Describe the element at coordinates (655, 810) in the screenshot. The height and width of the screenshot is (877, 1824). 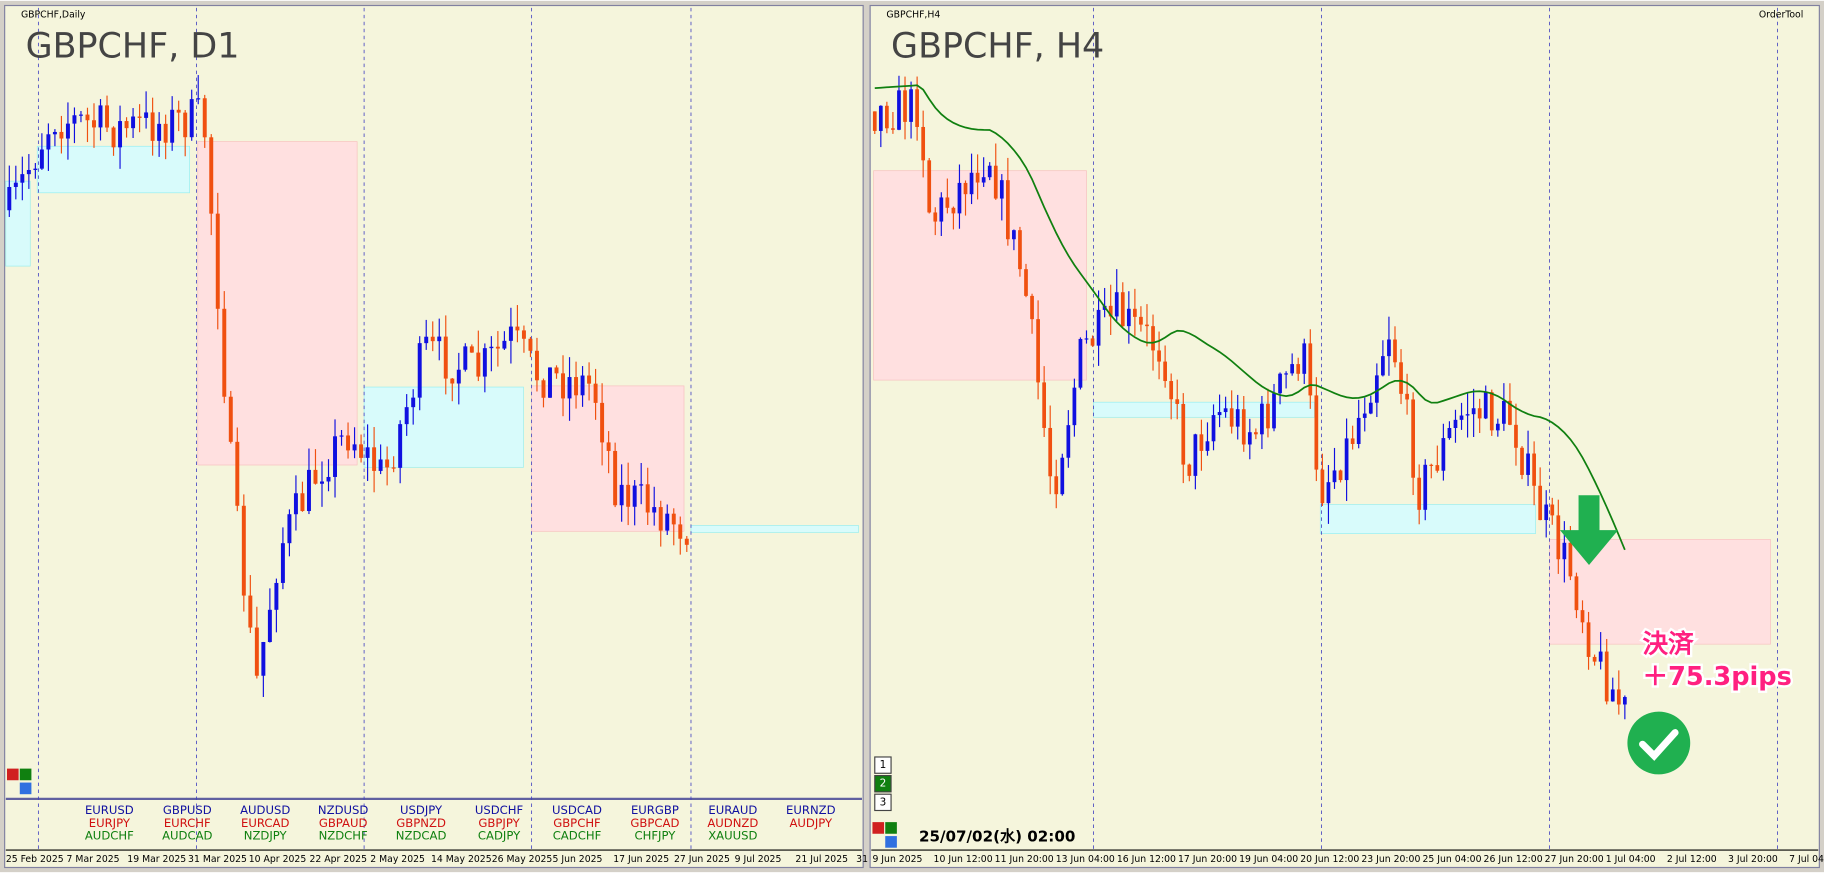
I see `symbol-button: EURGBP` at that location.